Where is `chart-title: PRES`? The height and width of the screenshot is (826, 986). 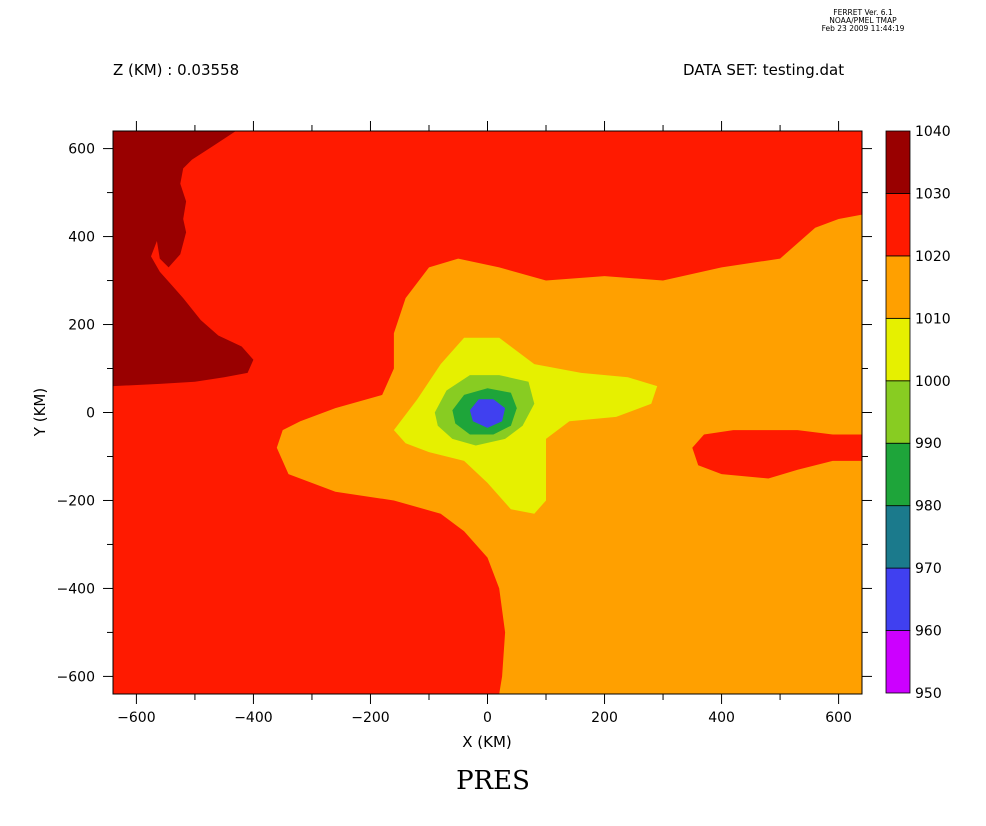 chart-title: PRES is located at coordinates (493, 781).